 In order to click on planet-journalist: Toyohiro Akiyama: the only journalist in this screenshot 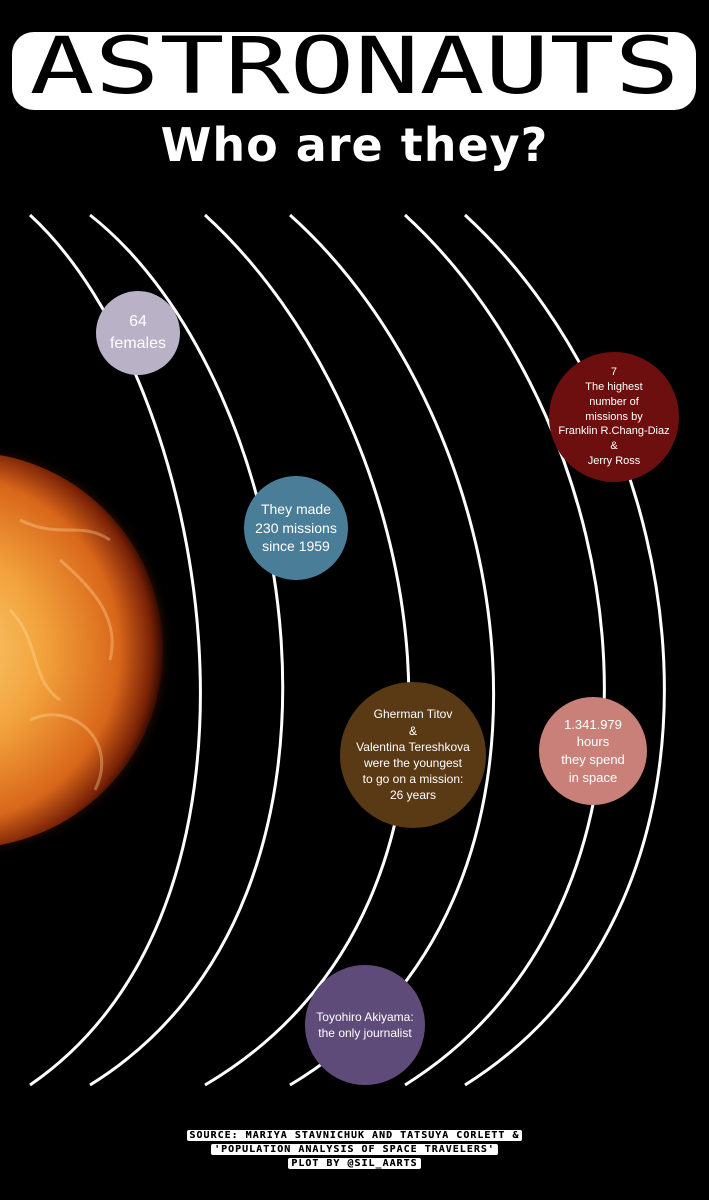, I will do `click(365, 1025)`.